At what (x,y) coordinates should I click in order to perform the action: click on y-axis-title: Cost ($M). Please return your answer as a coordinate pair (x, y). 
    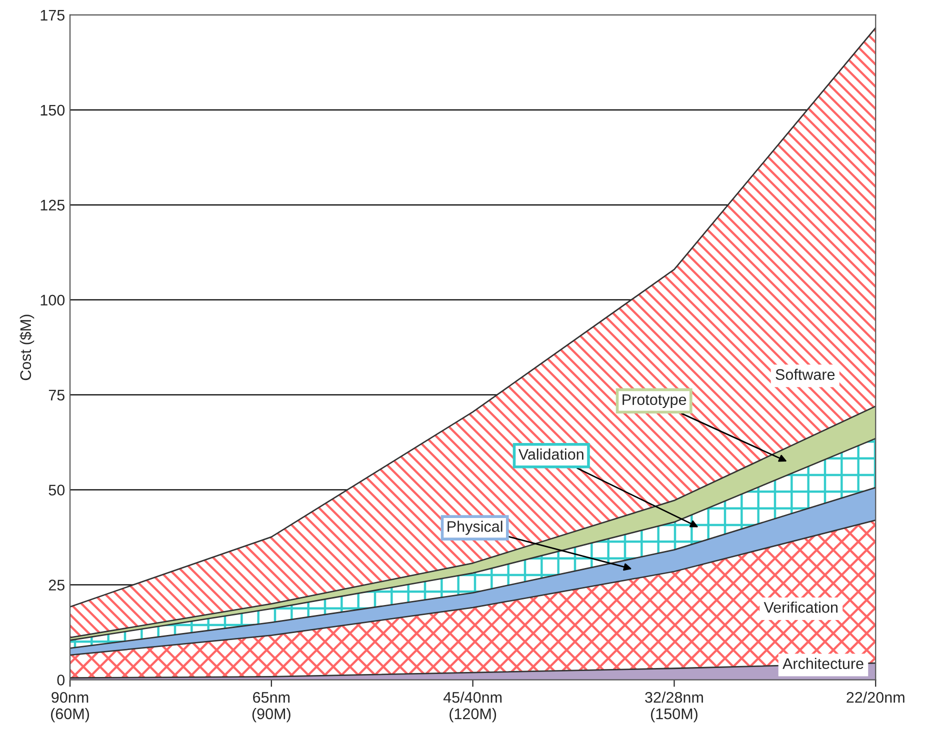
    Looking at the image, I should click on (27, 347).